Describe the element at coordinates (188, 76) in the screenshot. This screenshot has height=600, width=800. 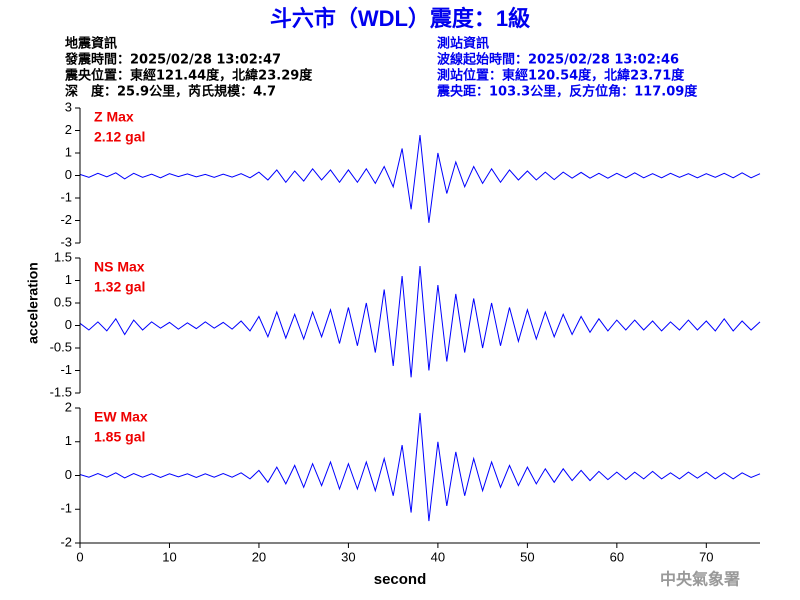
I see `event-info: 震央位置：東經121.44度，北緯23.29度` at that location.